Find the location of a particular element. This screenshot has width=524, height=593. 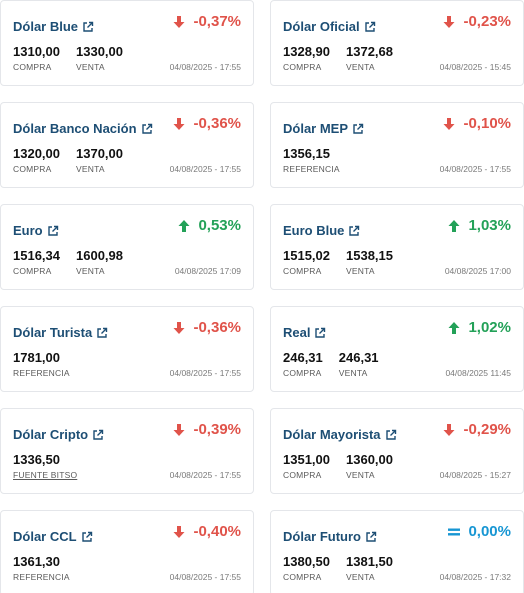

quote-title: Dólar CCL is located at coordinates (45, 536).